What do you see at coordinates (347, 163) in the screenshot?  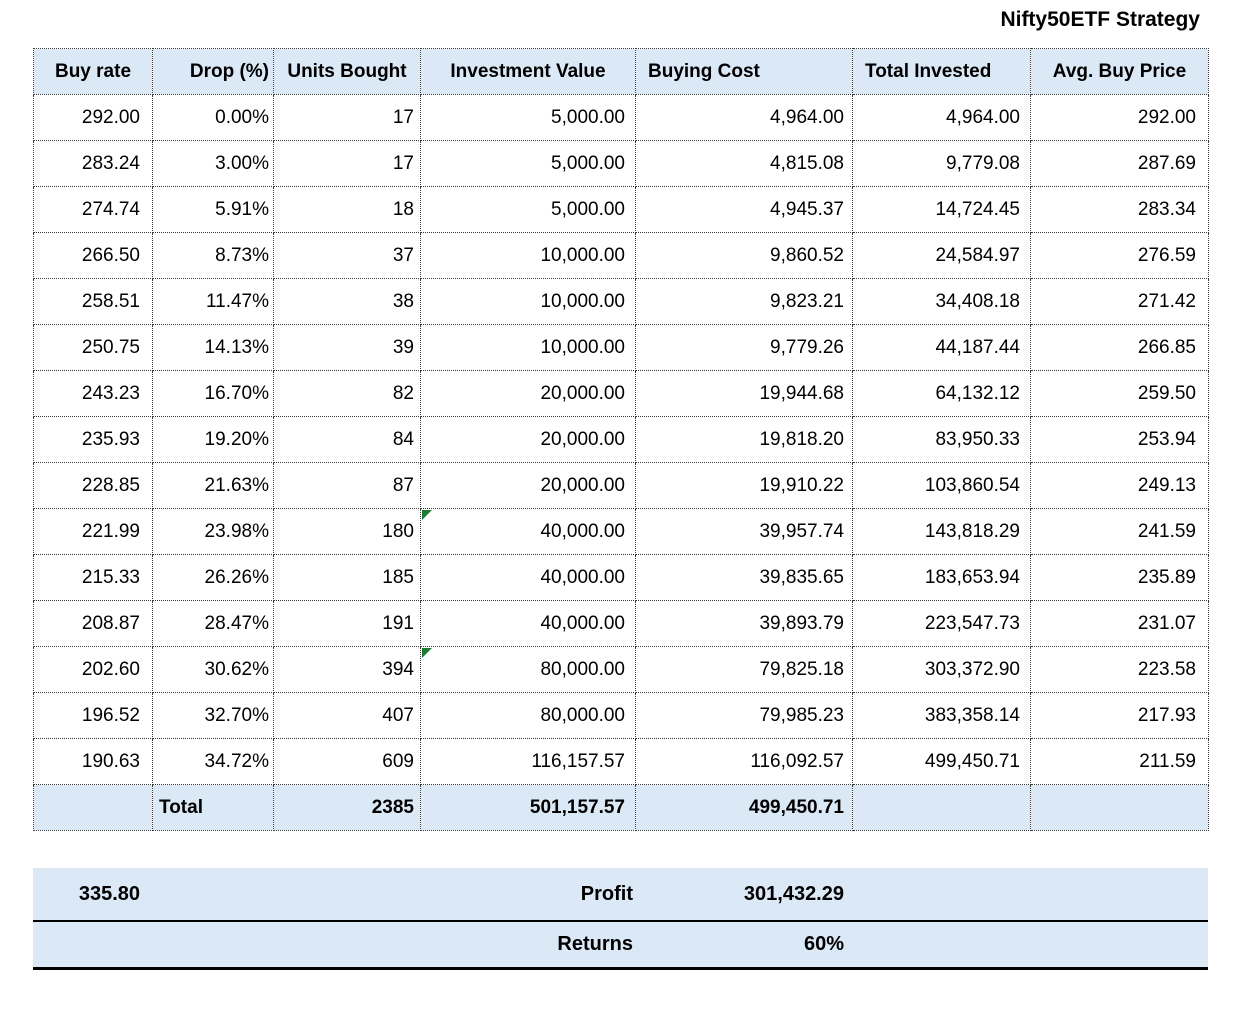 I see `cell: 17` at bounding box center [347, 163].